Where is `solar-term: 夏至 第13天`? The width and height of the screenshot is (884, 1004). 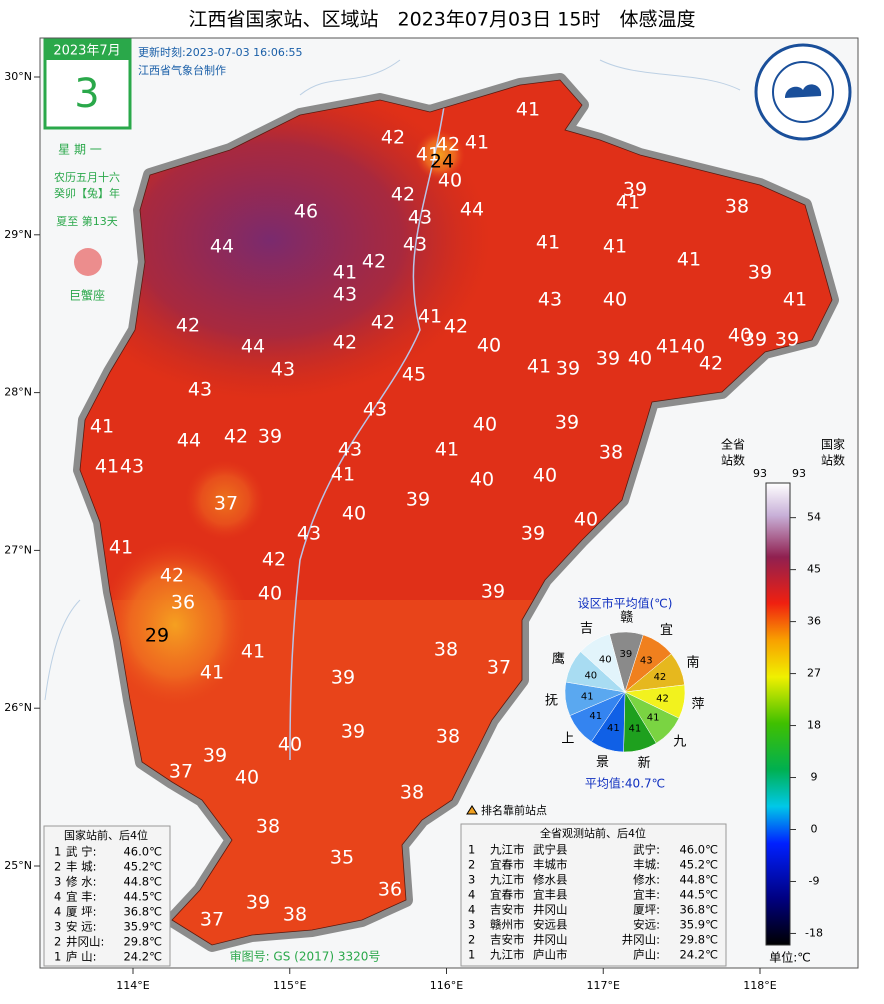 solar-term: 夏至 第13天 is located at coordinates (87, 221).